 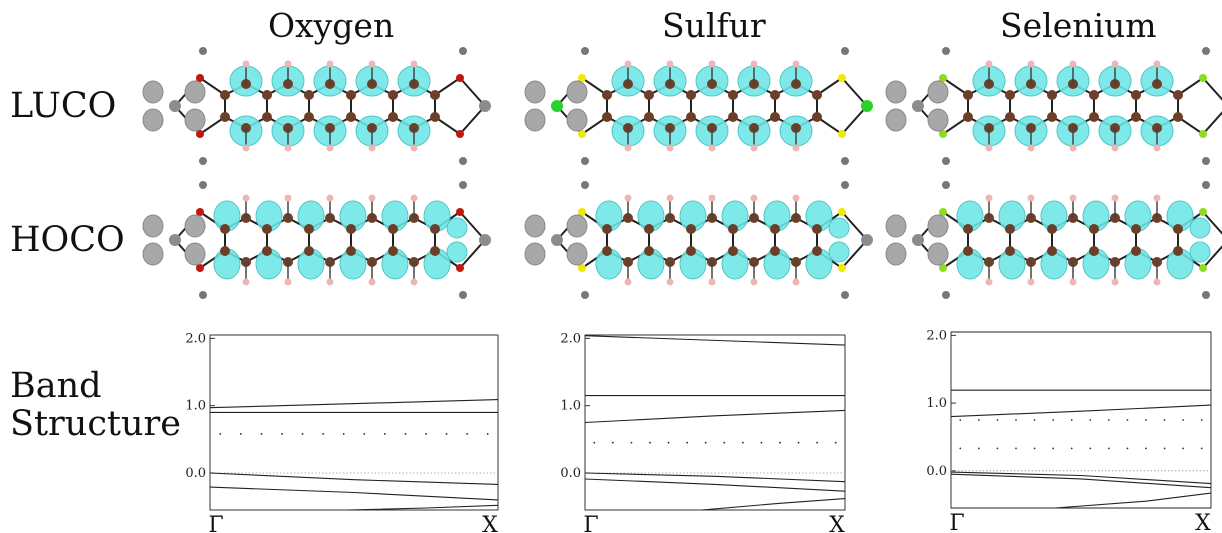 What do you see at coordinates (195, 406) in the screenshot?
I see `y-tick-label: 1.0` at bounding box center [195, 406].